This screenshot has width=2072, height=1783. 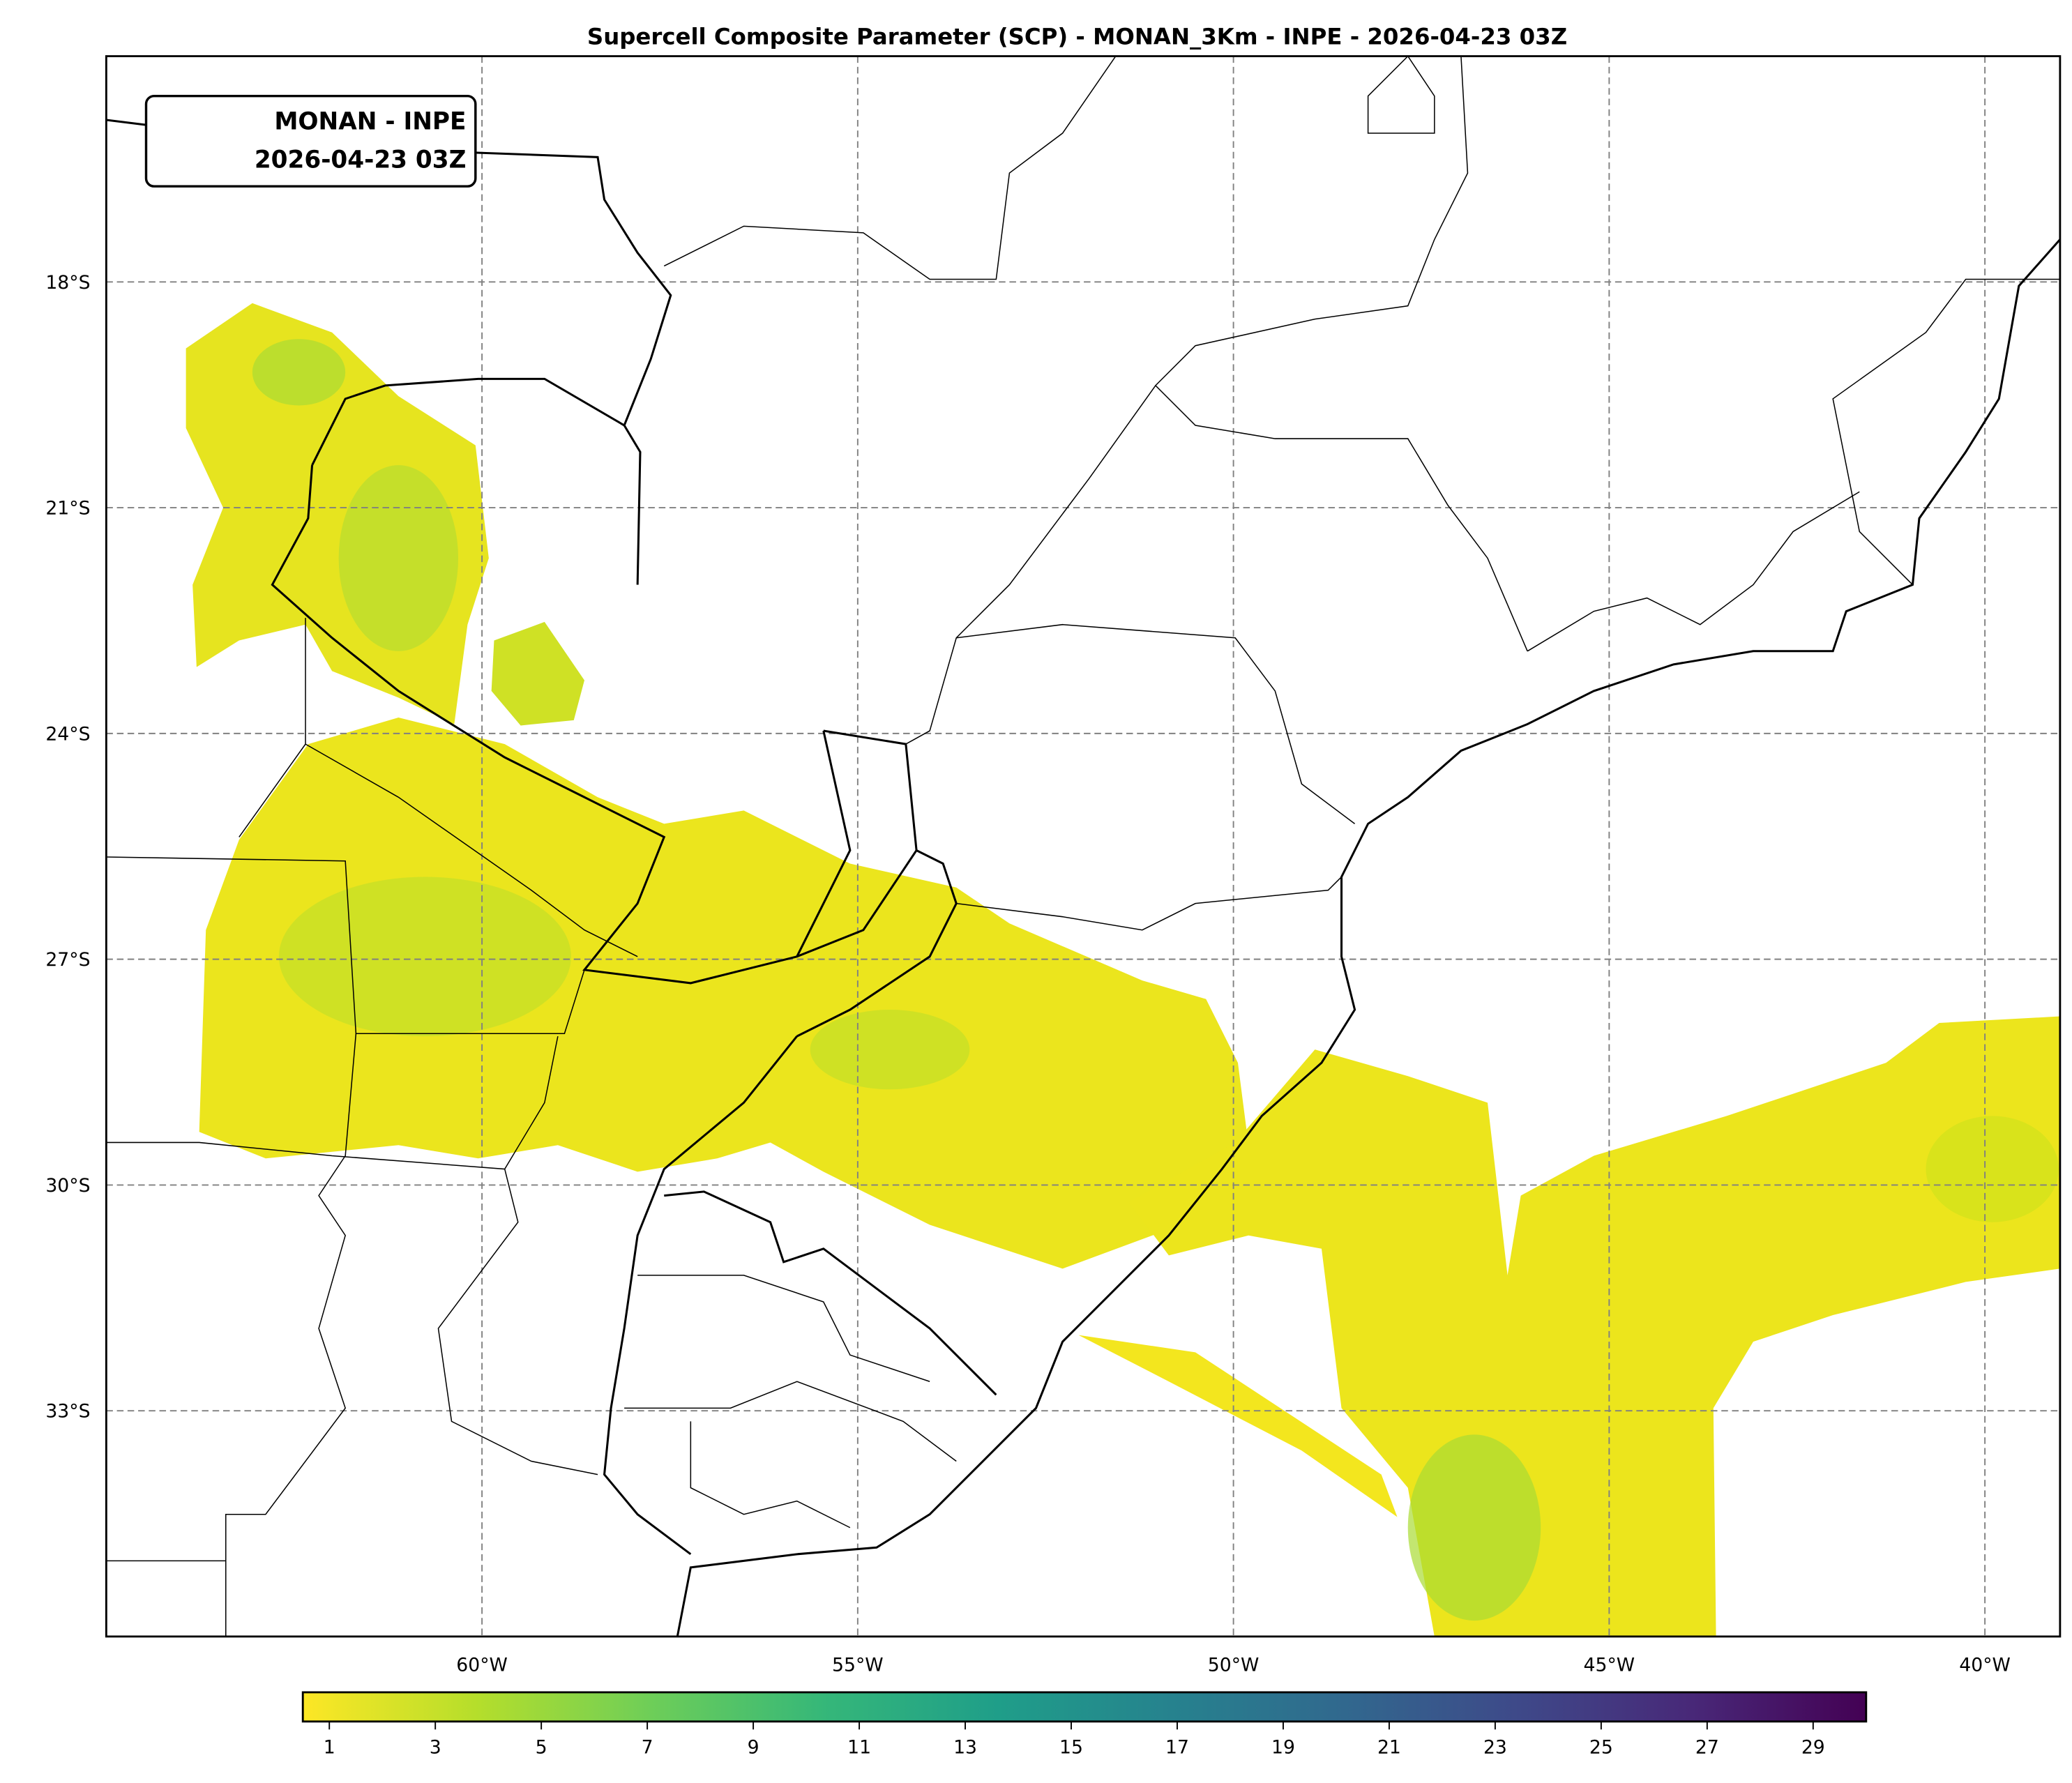 I want to click on colorbar-tick-label: 17, so click(x=1177, y=1748).